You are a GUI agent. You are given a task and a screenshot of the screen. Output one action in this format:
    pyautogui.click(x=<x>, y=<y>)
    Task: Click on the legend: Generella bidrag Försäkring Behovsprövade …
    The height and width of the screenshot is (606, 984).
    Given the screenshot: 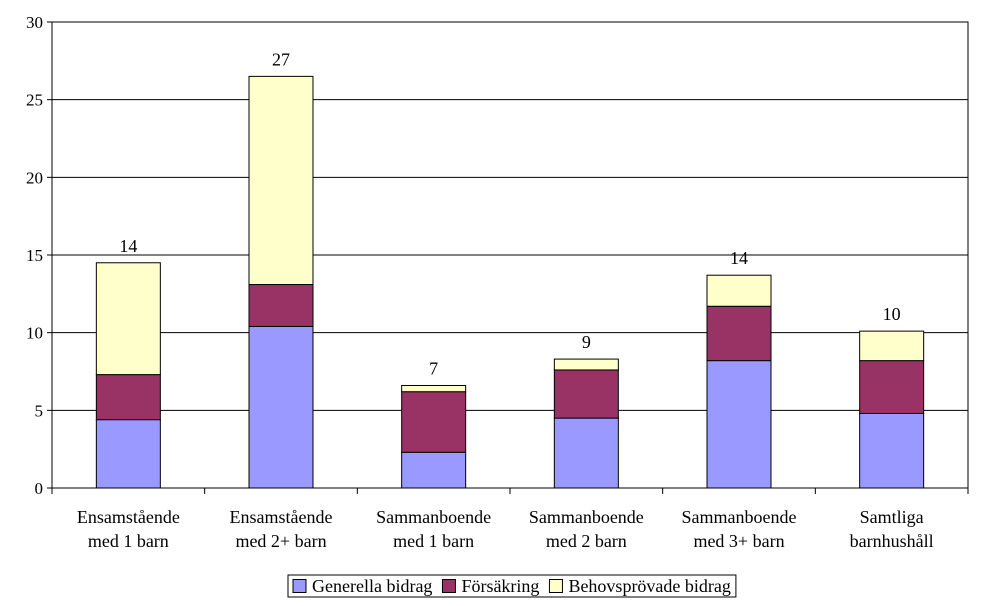 What is the action you would take?
    pyautogui.click(x=512, y=586)
    